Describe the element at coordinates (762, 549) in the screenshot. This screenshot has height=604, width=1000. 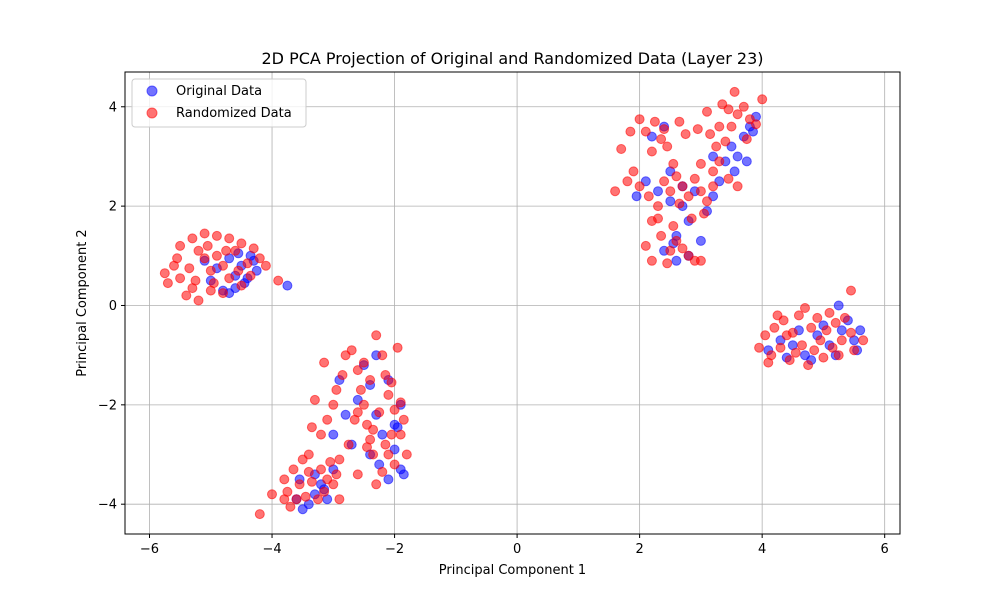
I see `x-tick-label: 4` at that location.